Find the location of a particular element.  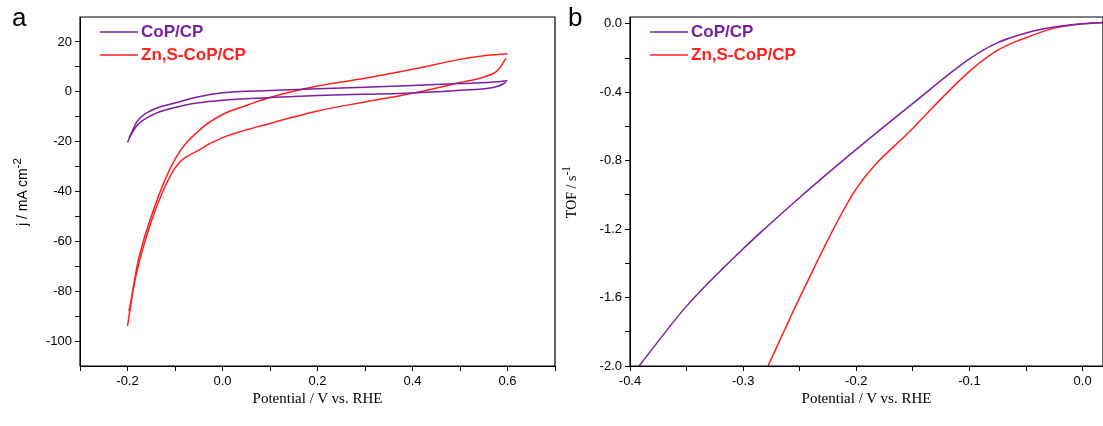

x-tick-label: -0.3 is located at coordinates (743, 381).